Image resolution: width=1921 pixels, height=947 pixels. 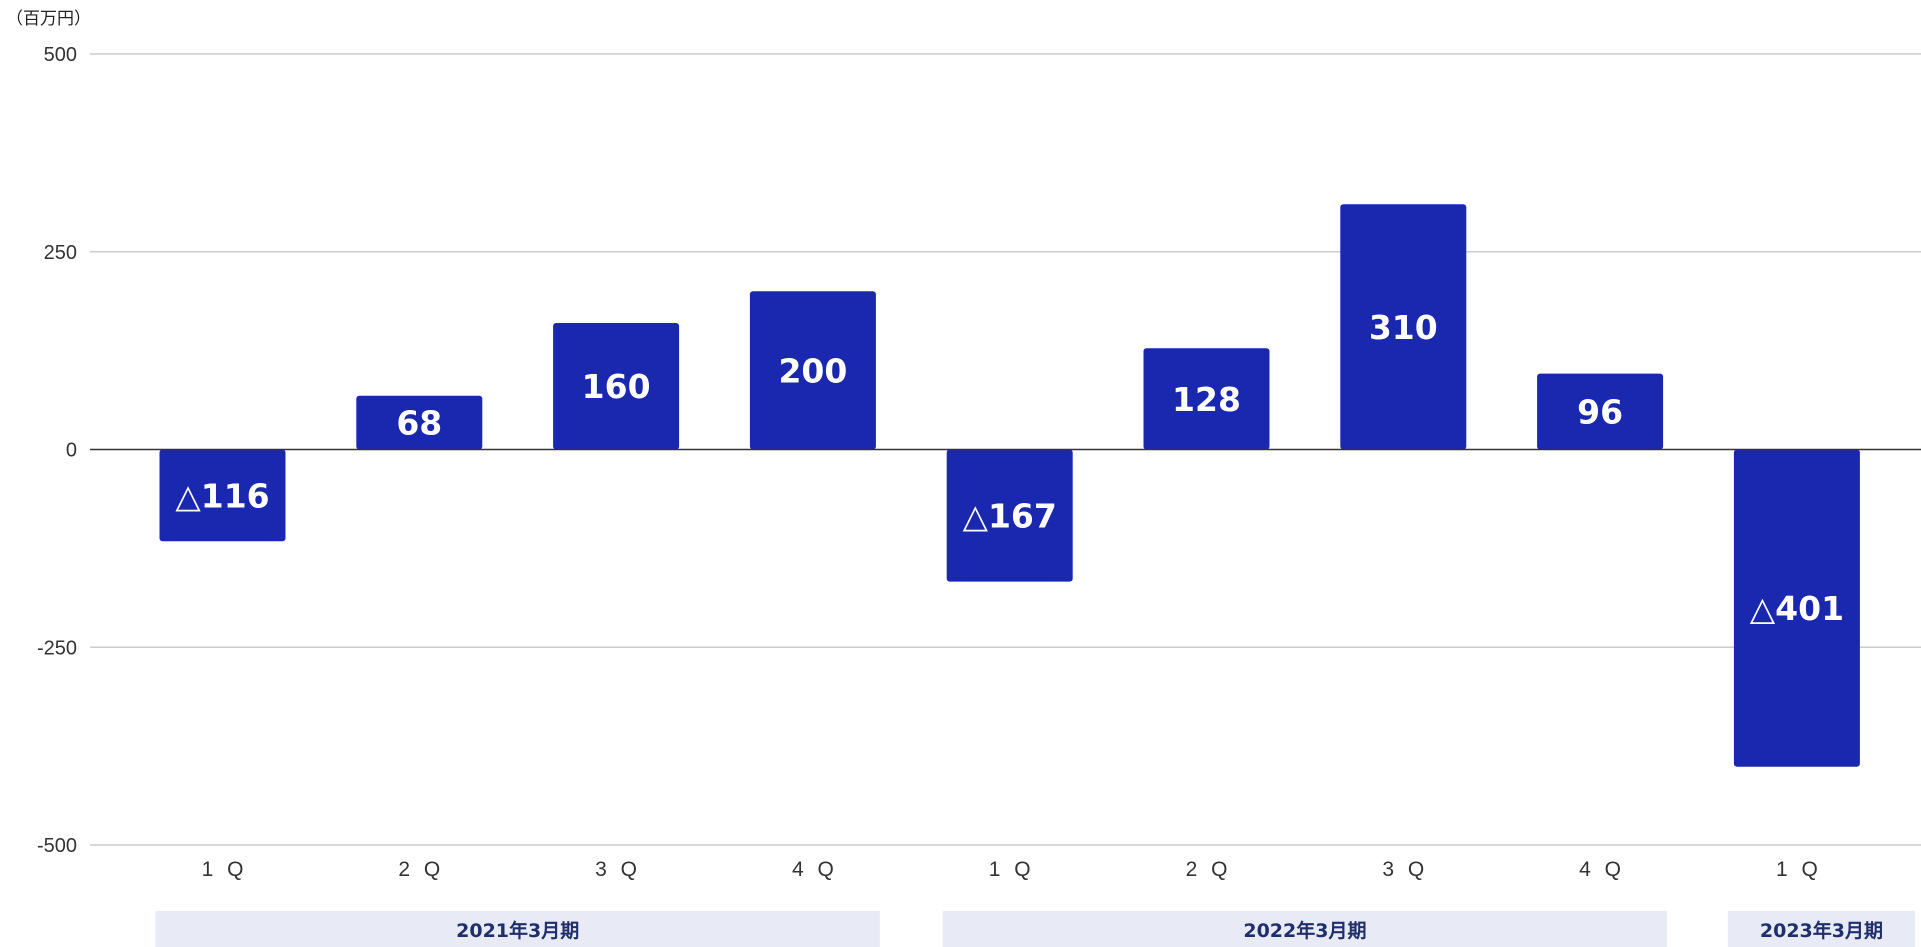 What do you see at coordinates (57, 450) in the screenshot?
I see `y-axis-ticks: 500 250 0 -250 -500` at bounding box center [57, 450].